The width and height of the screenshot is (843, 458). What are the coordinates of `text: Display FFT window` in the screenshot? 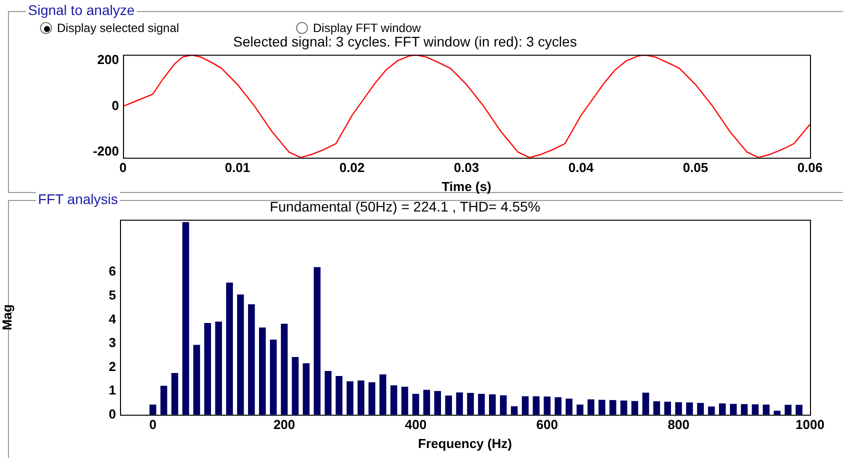 It's located at (367, 28).